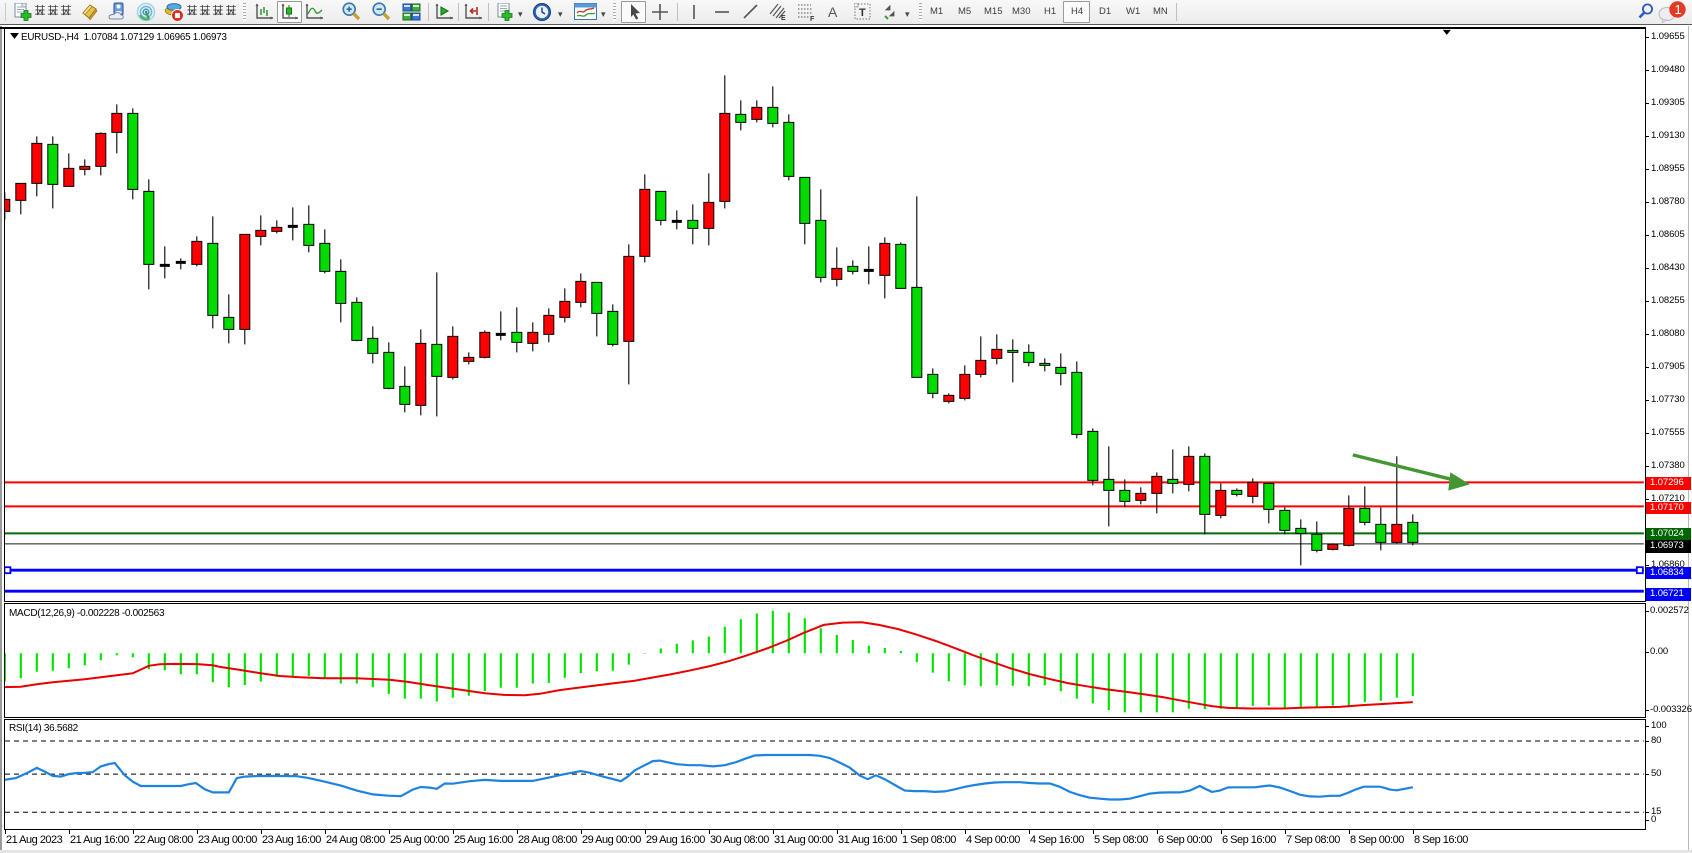  I want to click on svg-text: F, so click(812, 19).